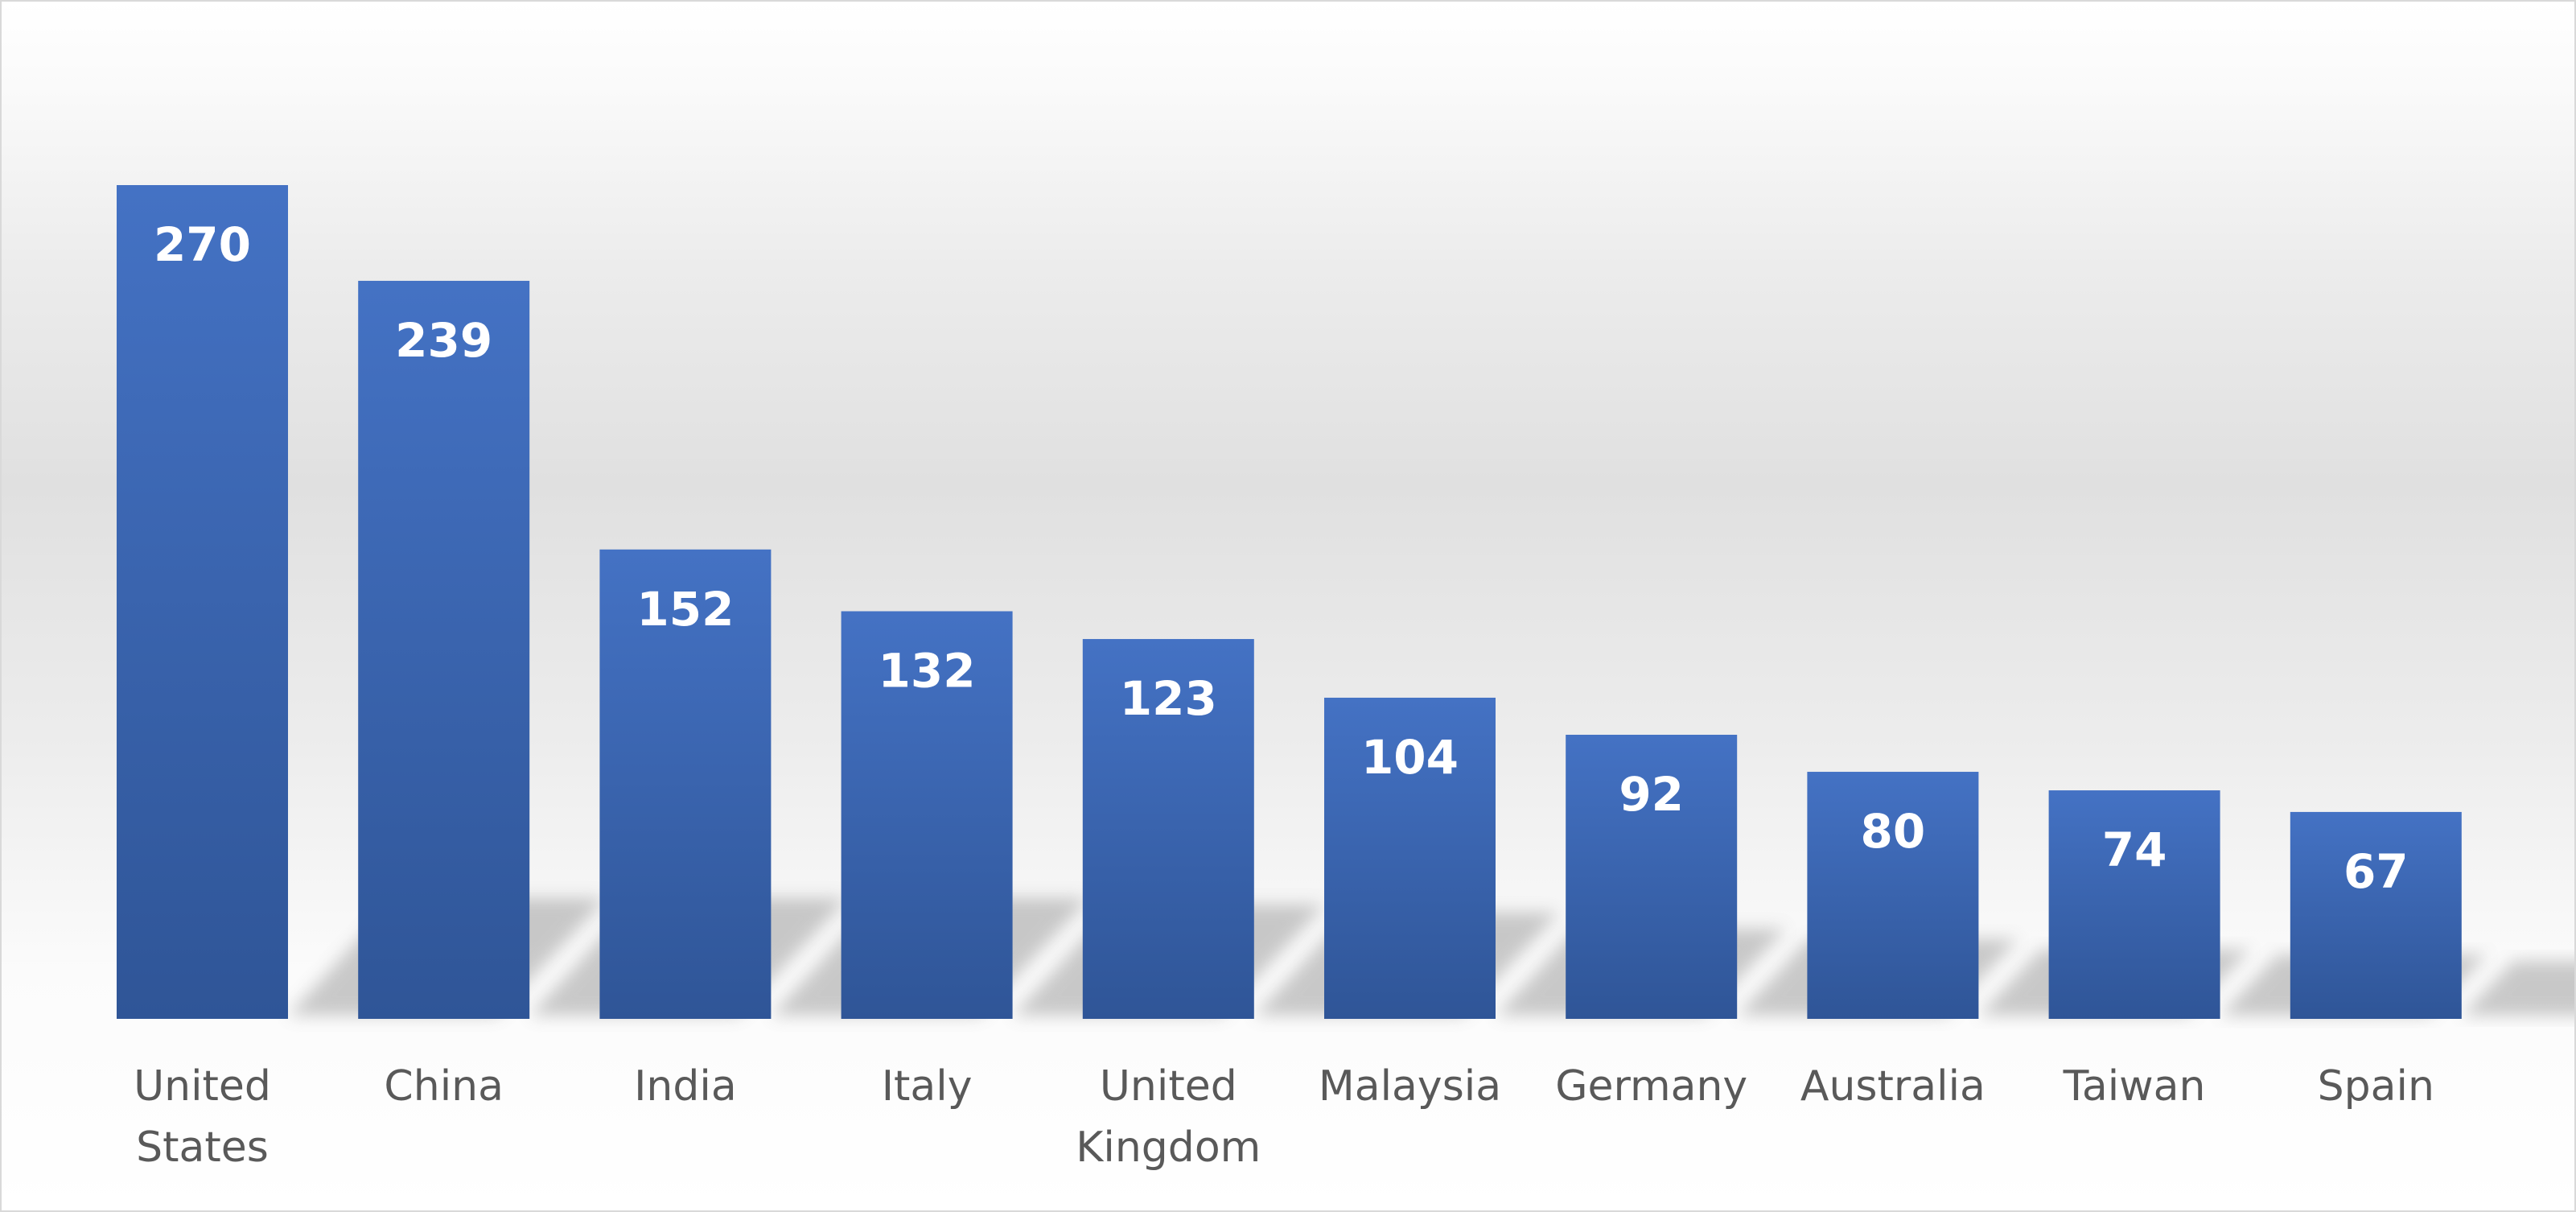 The height and width of the screenshot is (1212, 2576). I want to click on category-label-line: Malaysia, so click(1410, 1086).